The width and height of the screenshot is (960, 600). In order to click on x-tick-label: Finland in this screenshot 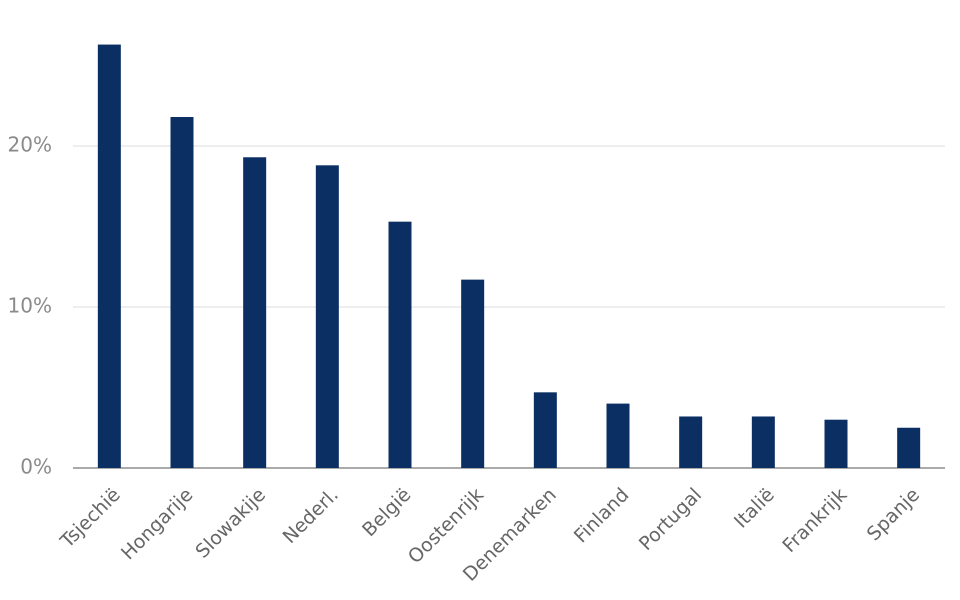, I will do `click(602, 516)`.